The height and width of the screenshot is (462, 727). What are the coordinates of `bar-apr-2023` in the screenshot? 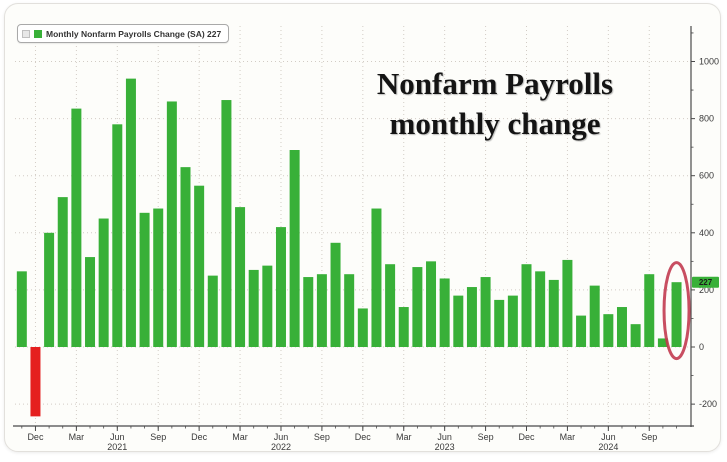 It's located at (417, 307).